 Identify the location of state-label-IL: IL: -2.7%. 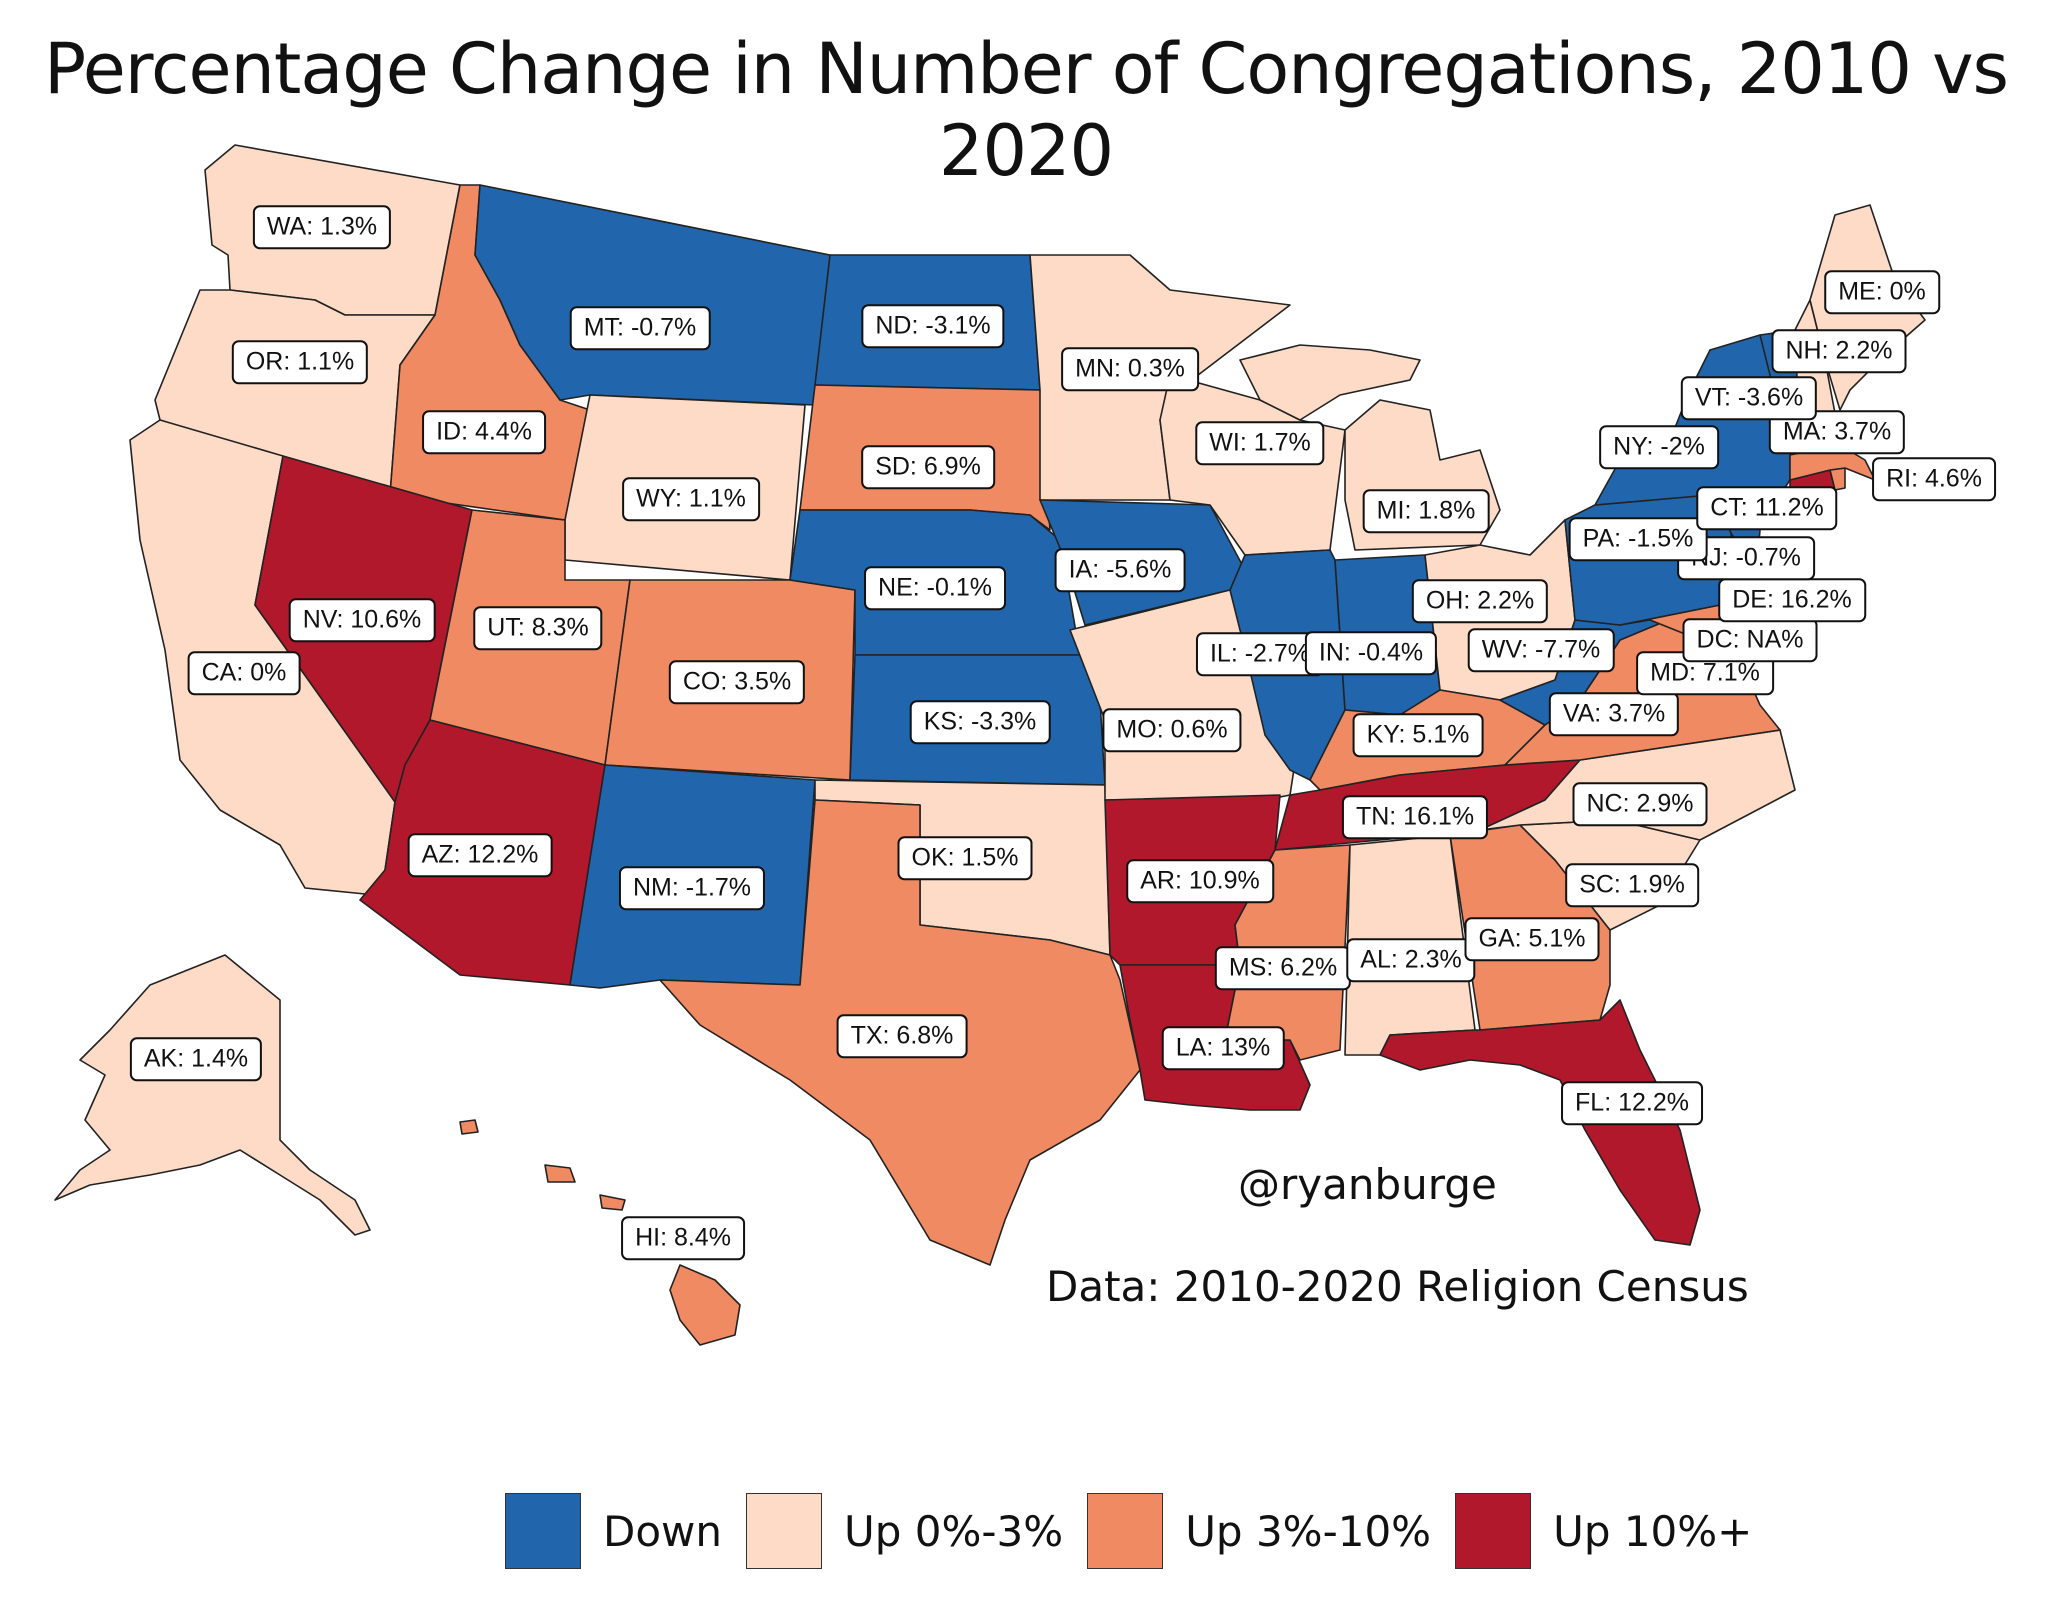
(1260, 654).